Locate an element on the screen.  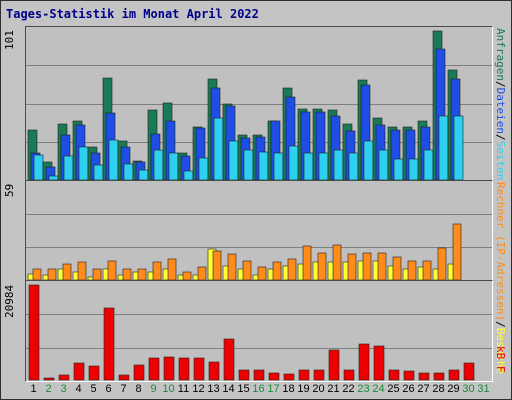
legend-hits-panel: Anfragen/Dateien/Seiten is located at coordinates (502, 104).